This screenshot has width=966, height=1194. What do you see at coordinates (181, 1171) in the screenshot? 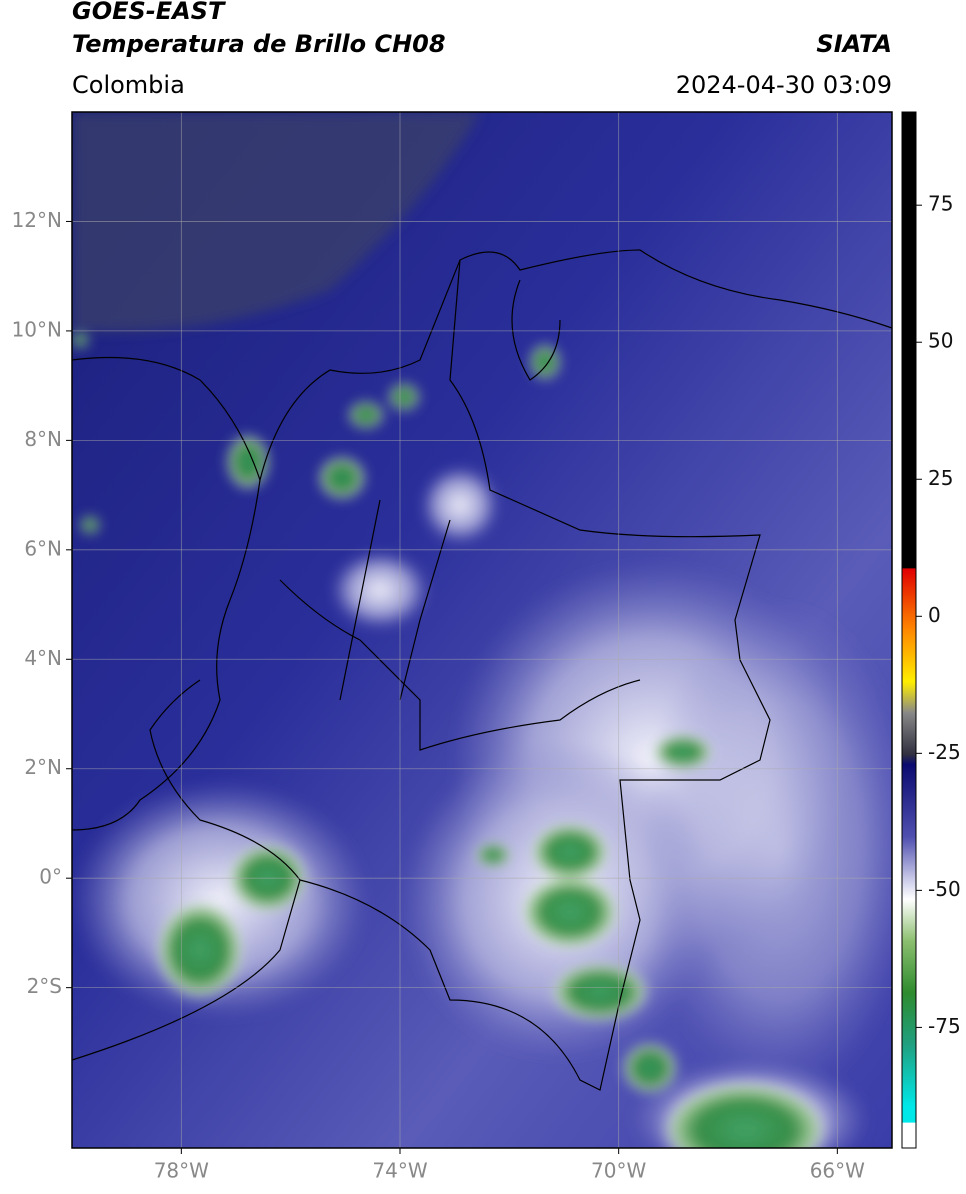
I see `x-tick-label: 78°W` at bounding box center [181, 1171].